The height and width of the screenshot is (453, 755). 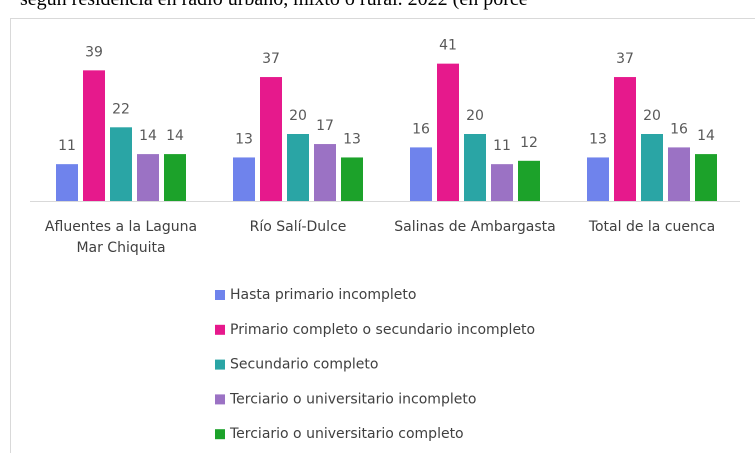 I want to click on x-tick-label: Afluentes a la Laguna Mar Chiquita, so click(x=121, y=237).